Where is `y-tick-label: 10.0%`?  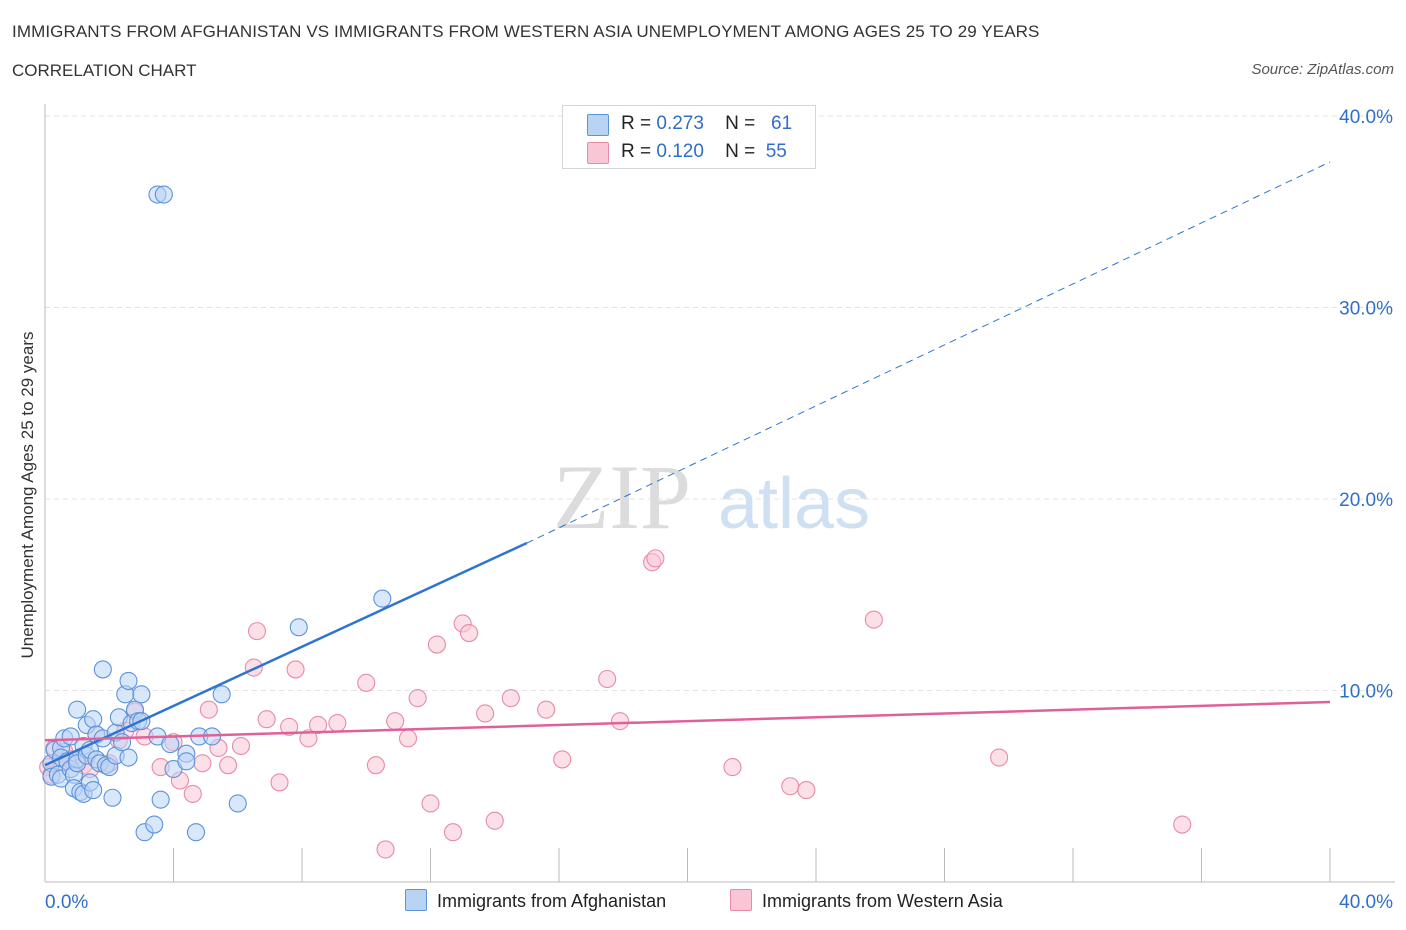
y-tick-label: 10.0% is located at coordinates (1366, 692).